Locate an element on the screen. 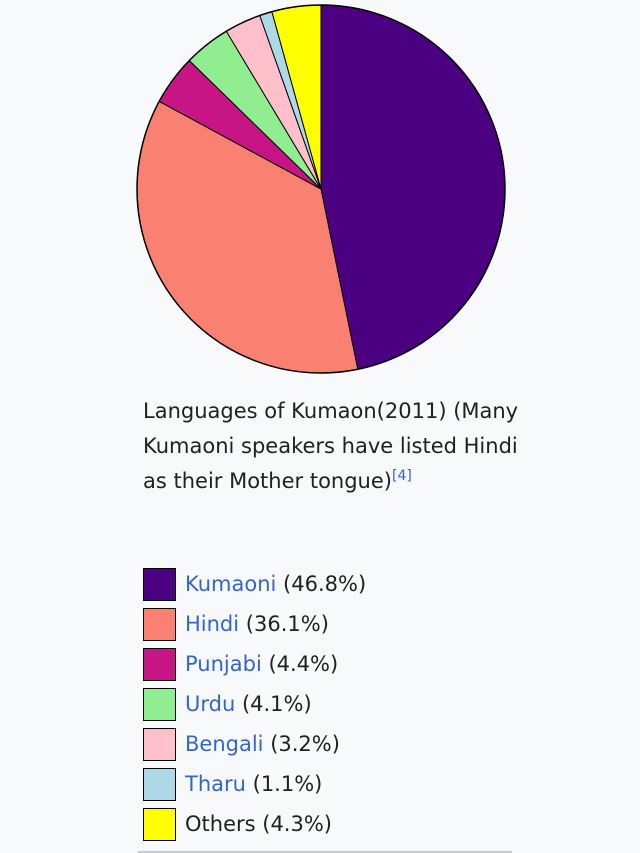  legend-text: Hindi (36.1%) is located at coordinates (257, 624).